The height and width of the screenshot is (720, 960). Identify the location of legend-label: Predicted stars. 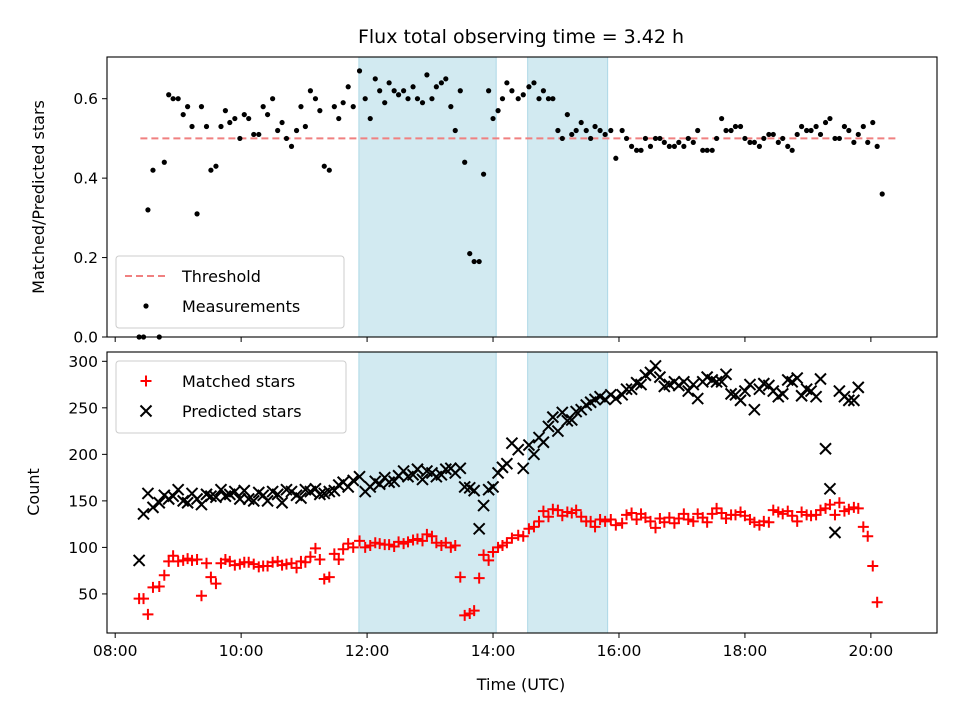
(242, 411).